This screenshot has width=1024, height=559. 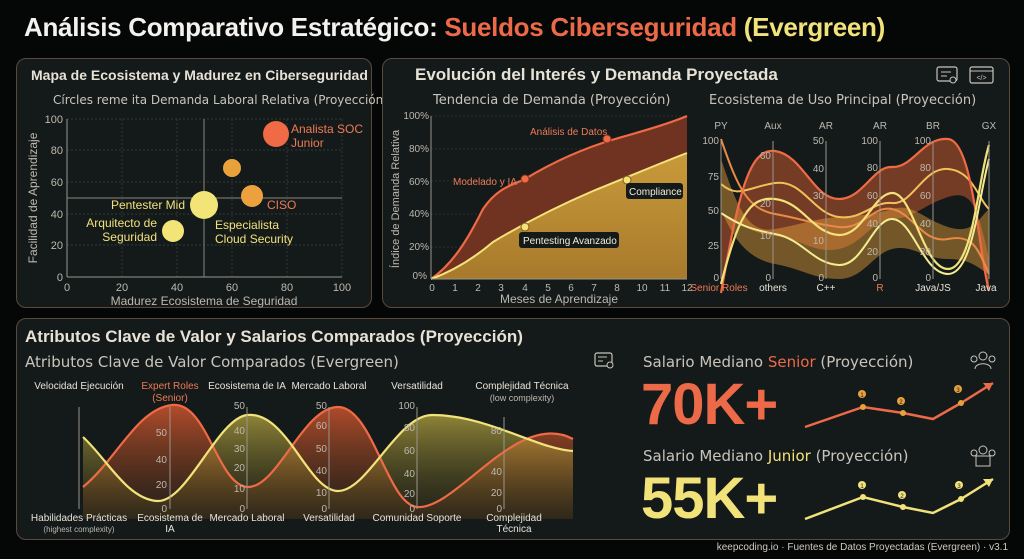 What do you see at coordinates (709, 404) in the screenshot?
I see `senior-salary-value: 70K+` at bounding box center [709, 404].